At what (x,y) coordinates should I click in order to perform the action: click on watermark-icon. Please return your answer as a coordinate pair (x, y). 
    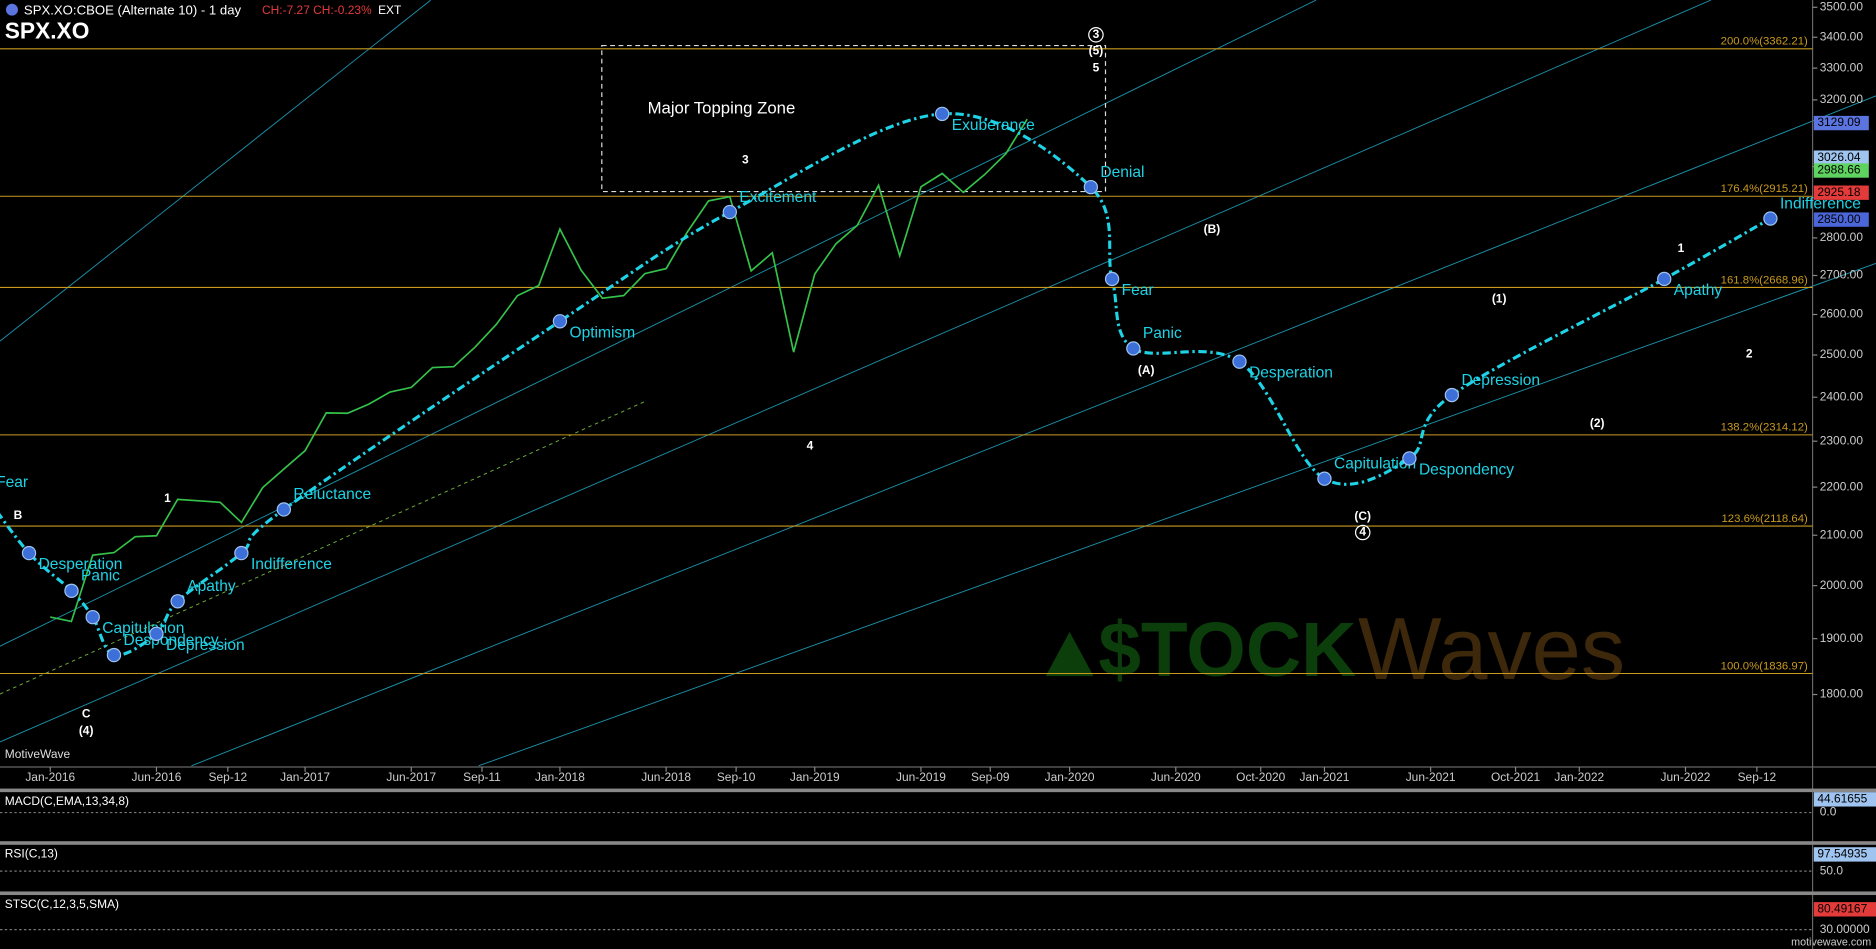
    Looking at the image, I should click on (1069, 654).